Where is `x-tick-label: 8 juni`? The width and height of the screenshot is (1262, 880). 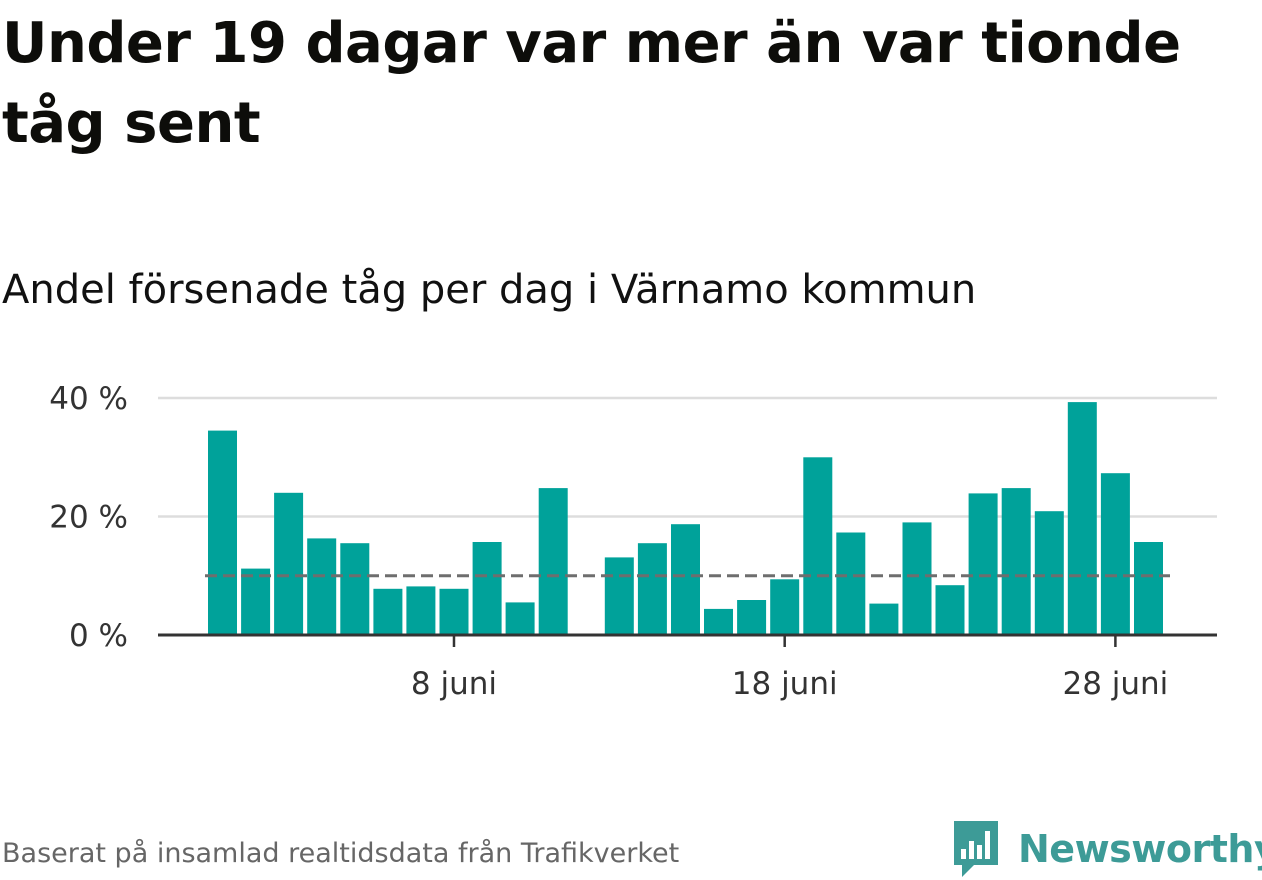
x-tick-label: 8 juni is located at coordinates (454, 684).